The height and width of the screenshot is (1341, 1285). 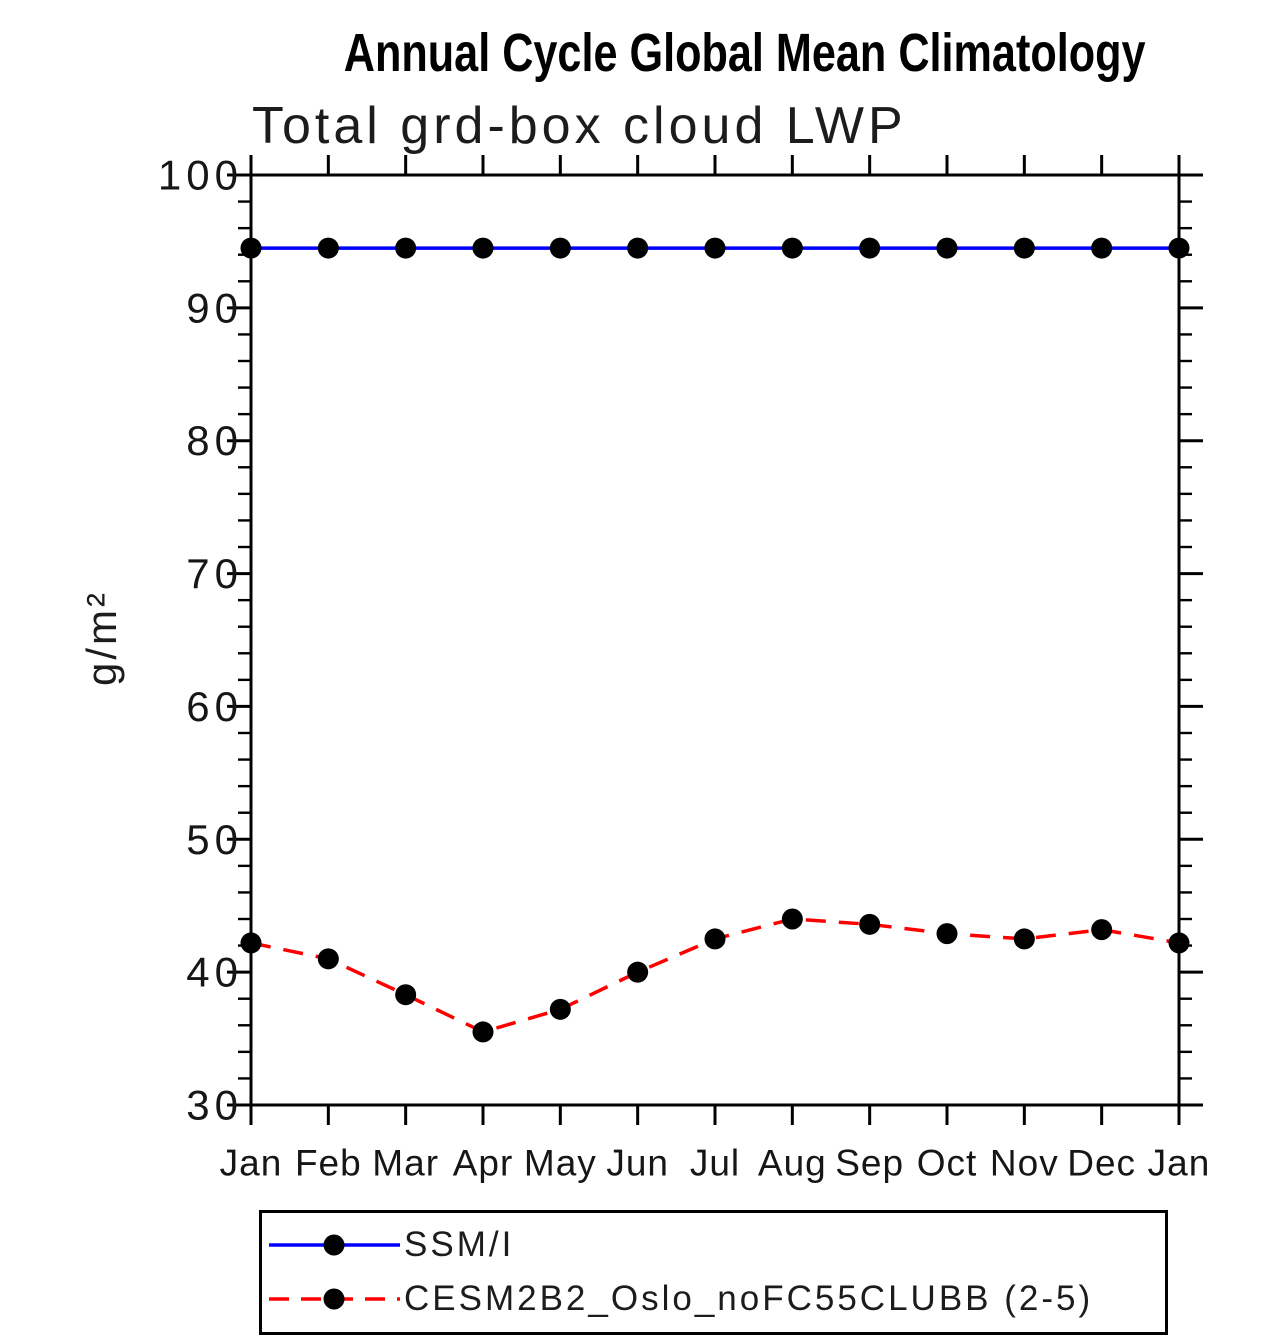 I want to click on x-tick-label: Mar, so click(x=405, y=1163).